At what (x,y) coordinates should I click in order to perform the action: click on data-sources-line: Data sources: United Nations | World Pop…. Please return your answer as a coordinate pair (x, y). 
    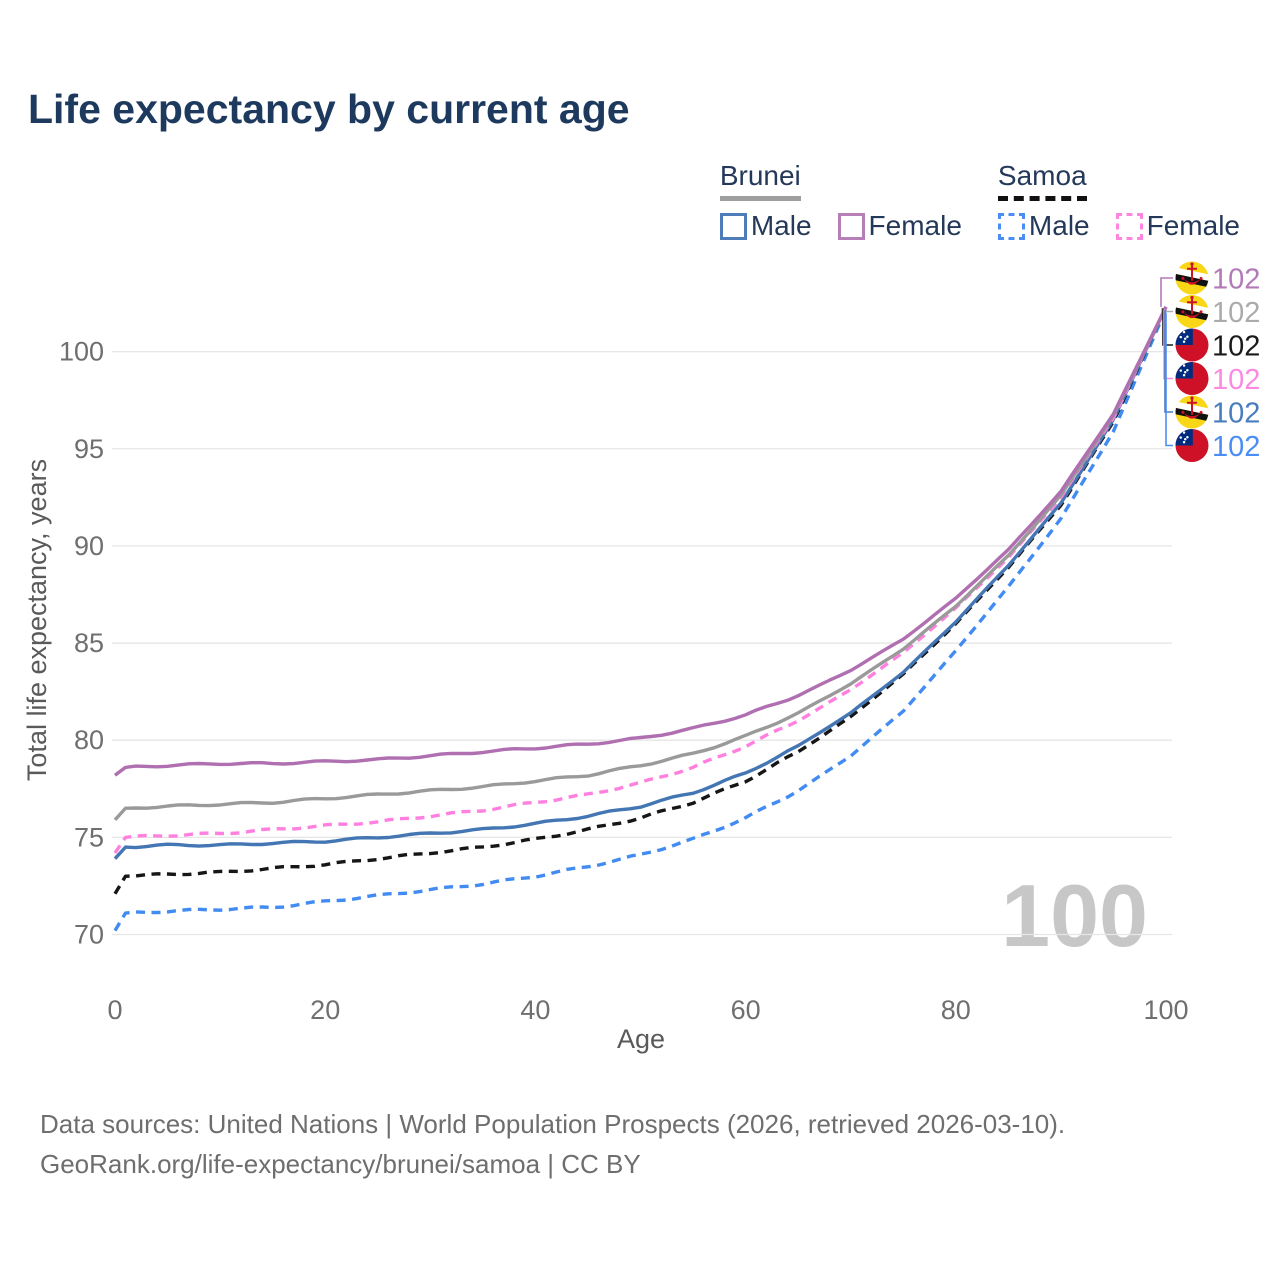
    Looking at the image, I should click on (553, 1124).